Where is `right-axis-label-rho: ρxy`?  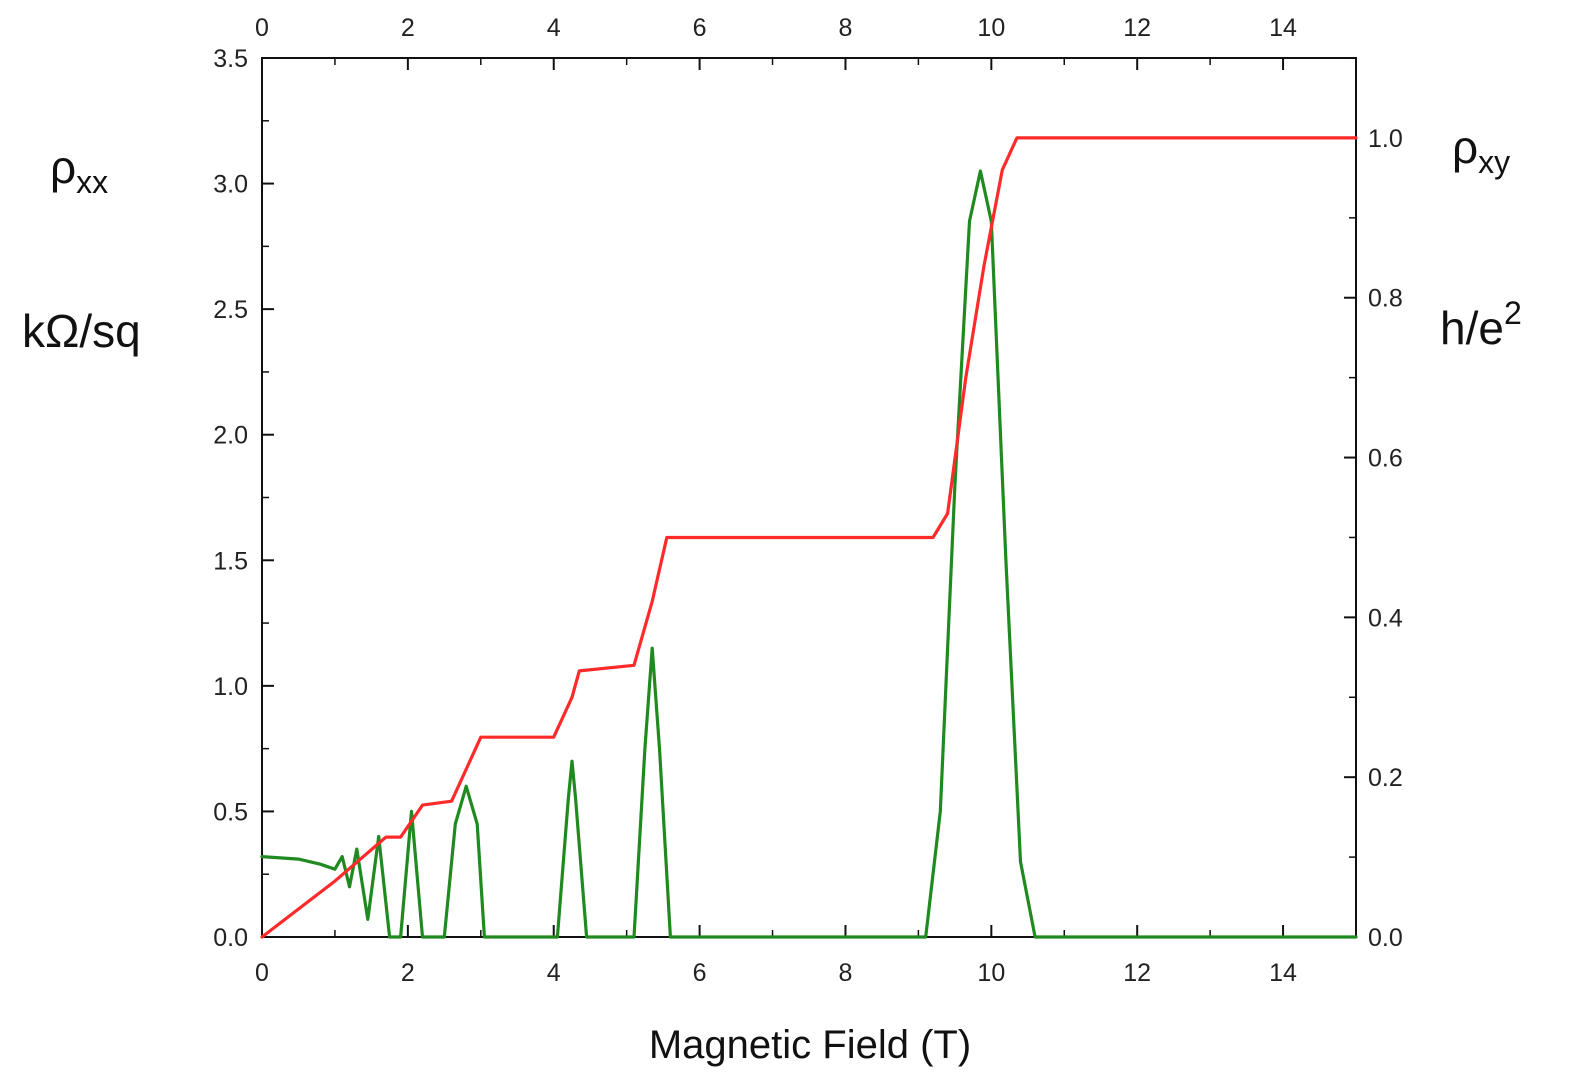 right-axis-label-rho: ρxy is located at coordinates (1481, 150).